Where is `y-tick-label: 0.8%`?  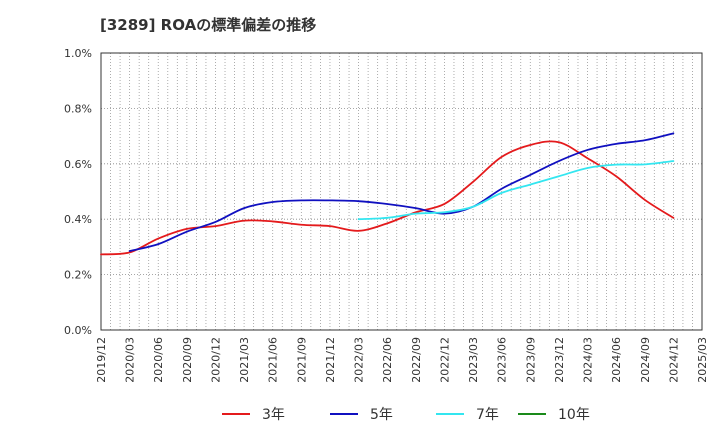 y-tick-label: 0.8% is located at coordinates (78, 108).